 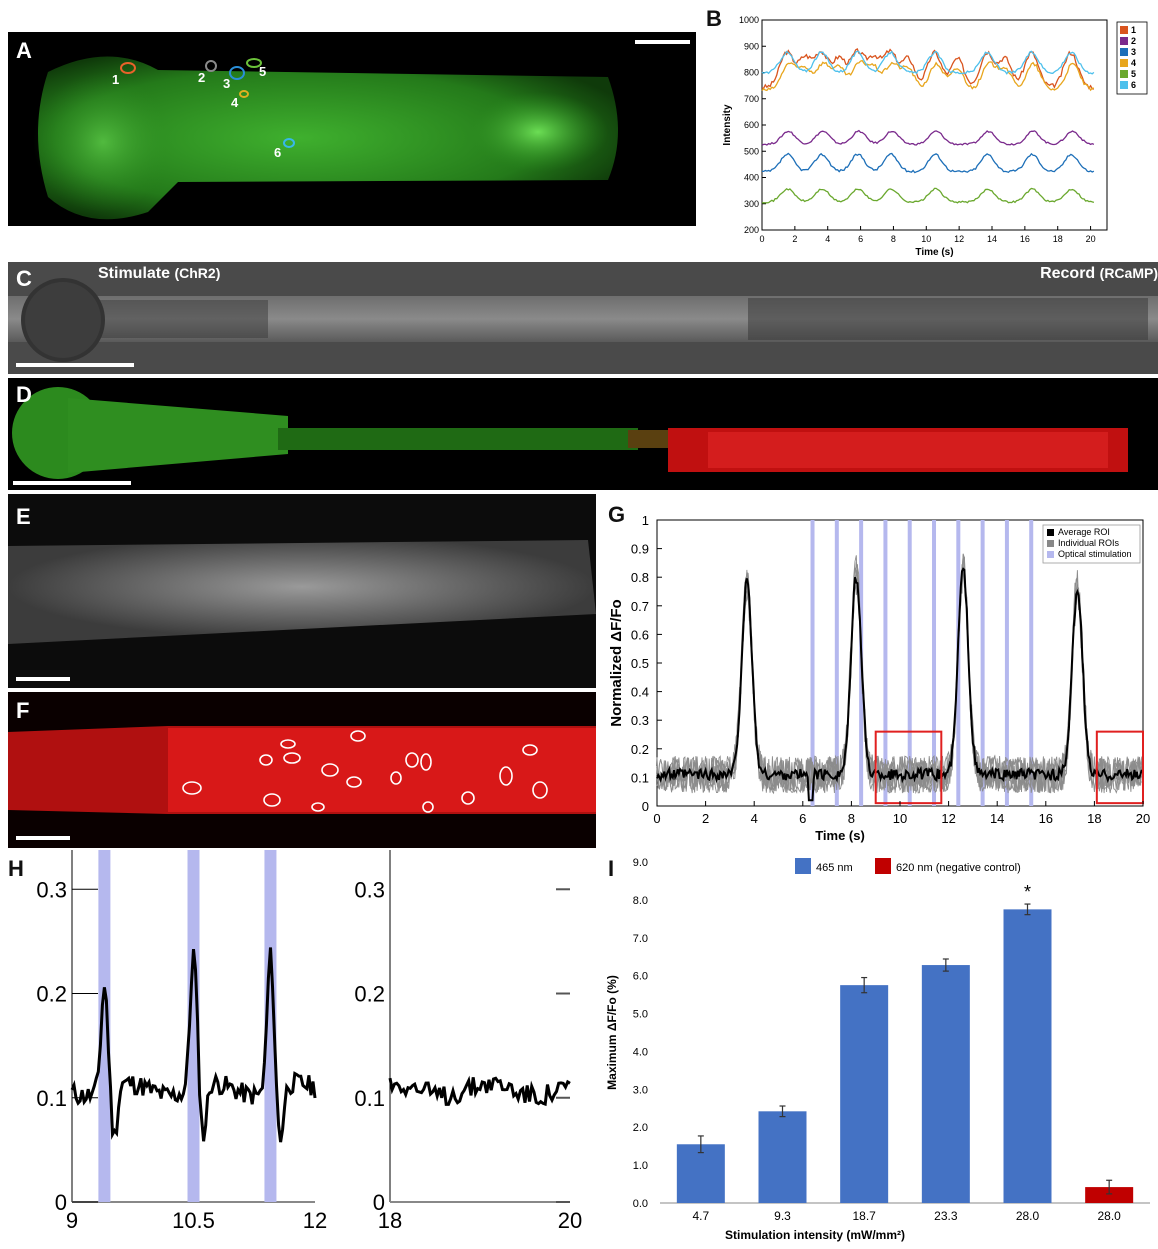 I want to click on roi-6: 6, so click(x=284, y=149).